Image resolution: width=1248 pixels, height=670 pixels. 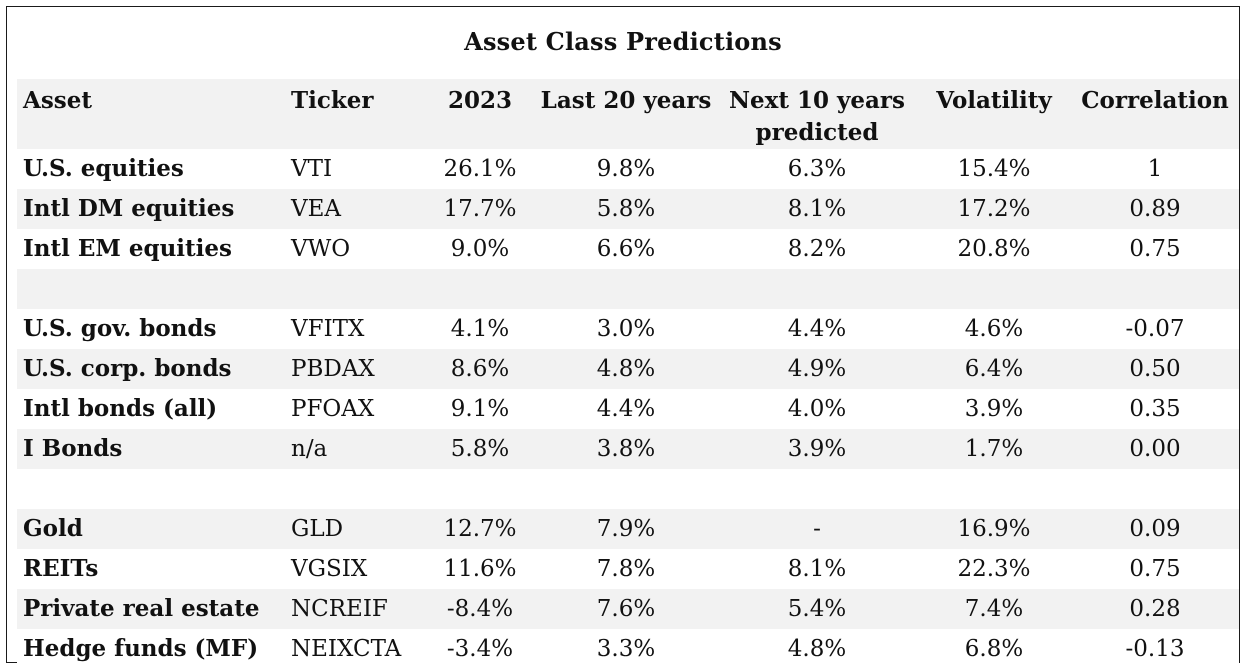 I want to click on volatility-cell: 1.7%, so click(x=994, y=449).